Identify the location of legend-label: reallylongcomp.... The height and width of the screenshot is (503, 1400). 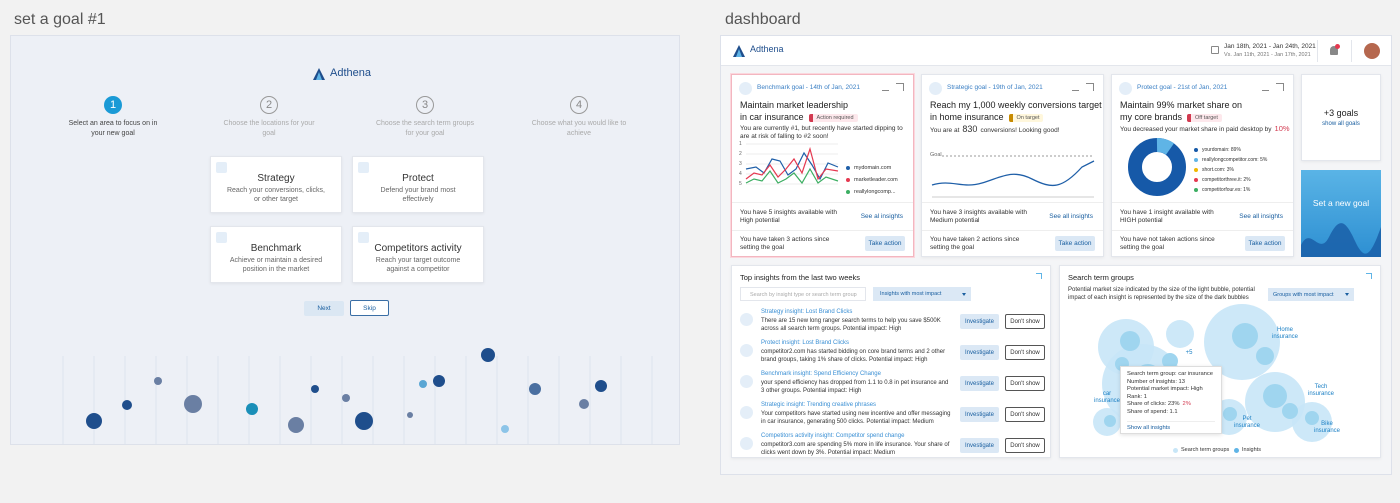
(875, 192).